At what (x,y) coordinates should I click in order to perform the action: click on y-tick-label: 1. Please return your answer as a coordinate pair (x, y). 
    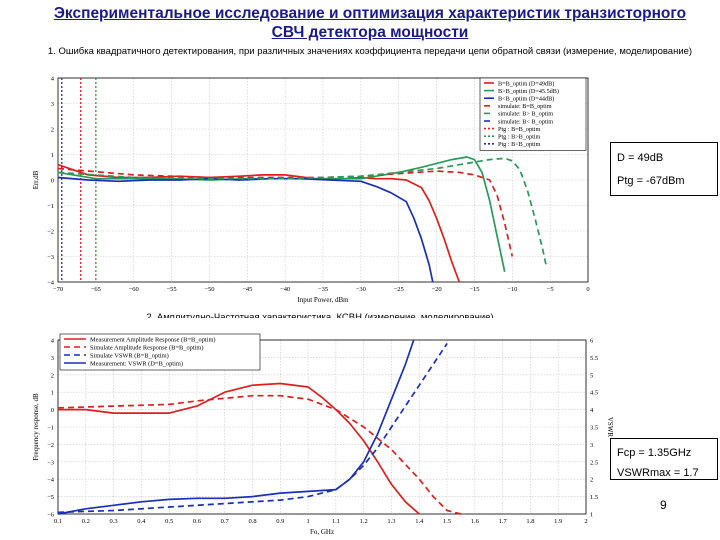
    Looking at the image, I should click on (52, 393).